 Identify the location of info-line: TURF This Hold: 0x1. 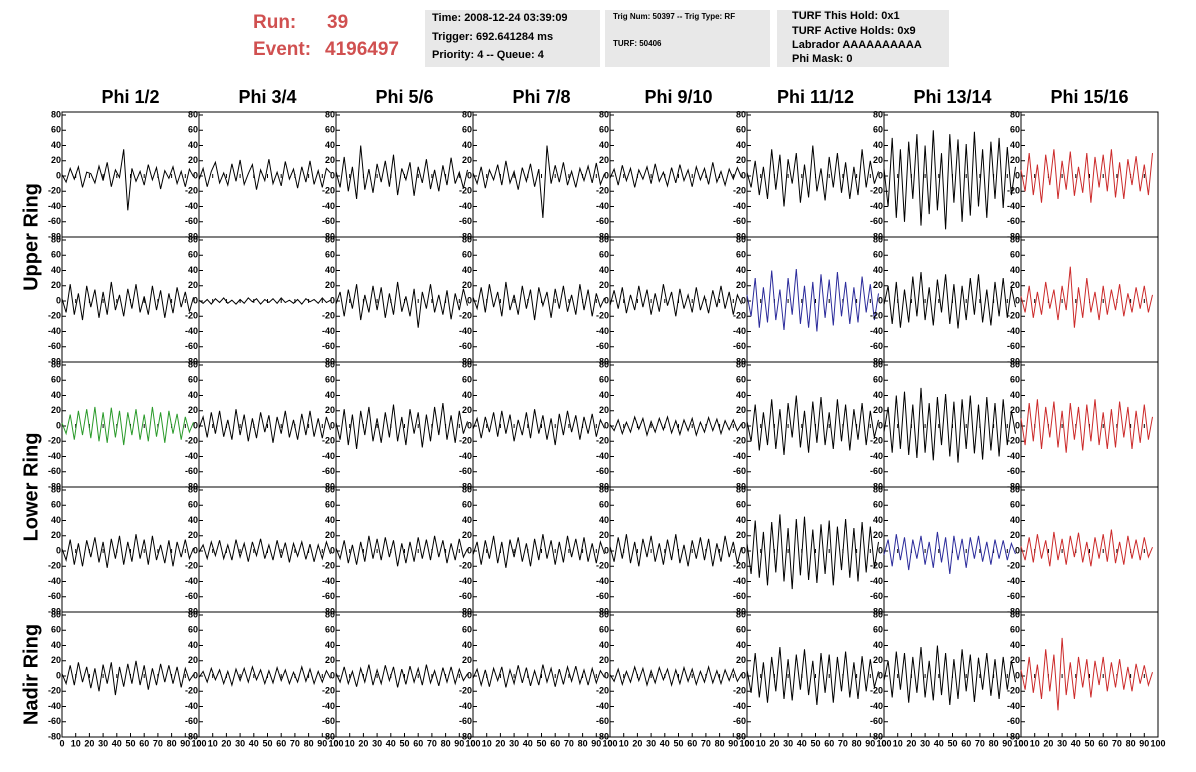
(846, 16).